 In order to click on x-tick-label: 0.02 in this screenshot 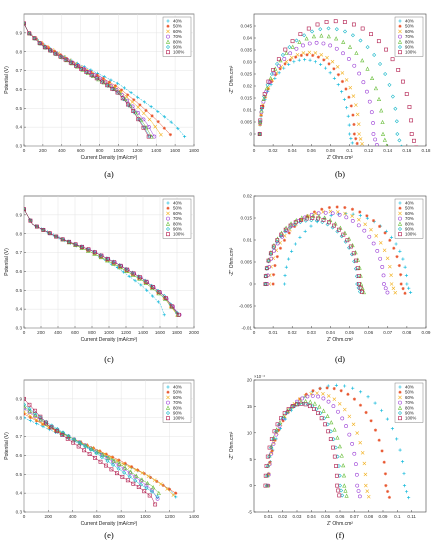, I will do `click(282, 516)`.